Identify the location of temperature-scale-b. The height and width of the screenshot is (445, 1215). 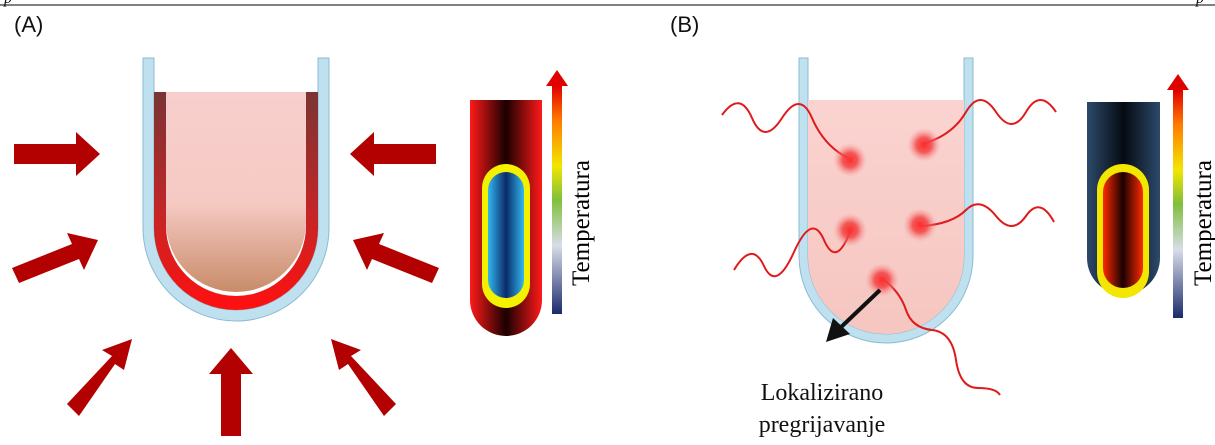
(1178, 196).